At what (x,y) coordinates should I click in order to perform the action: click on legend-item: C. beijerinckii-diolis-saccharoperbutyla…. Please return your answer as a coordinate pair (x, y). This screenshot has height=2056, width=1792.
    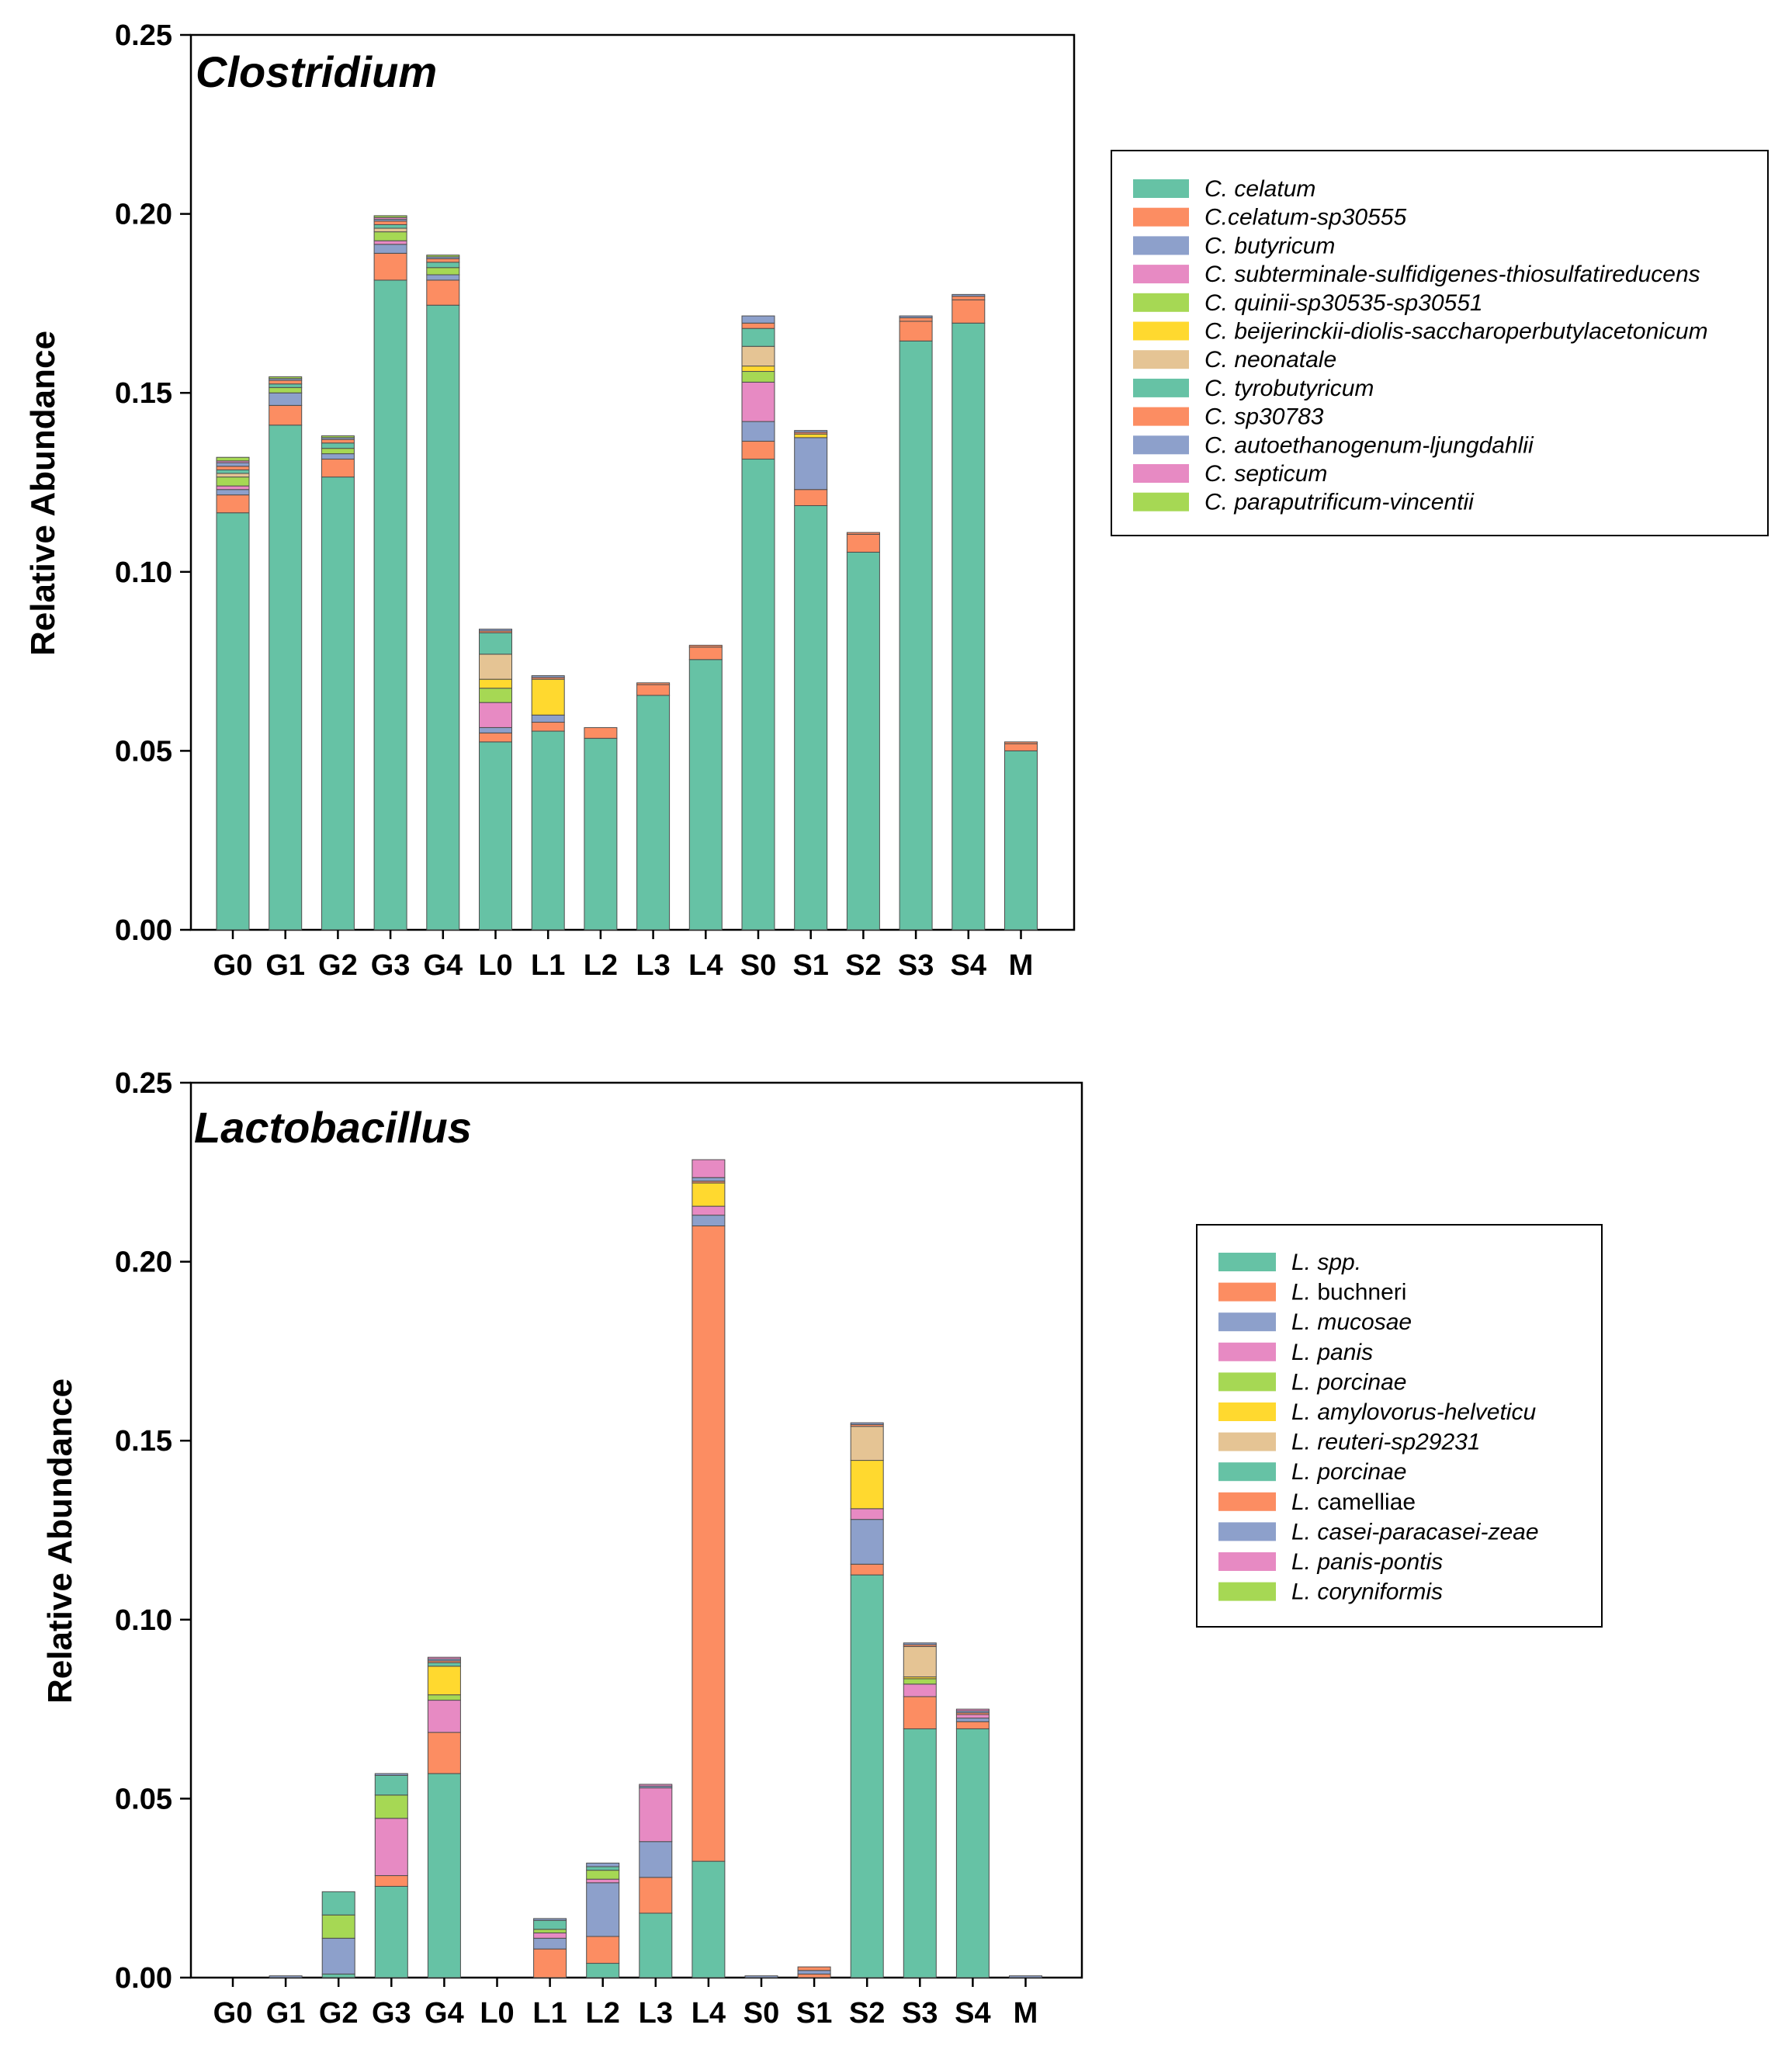
    Looking at the image, I should click on (1420, 332).